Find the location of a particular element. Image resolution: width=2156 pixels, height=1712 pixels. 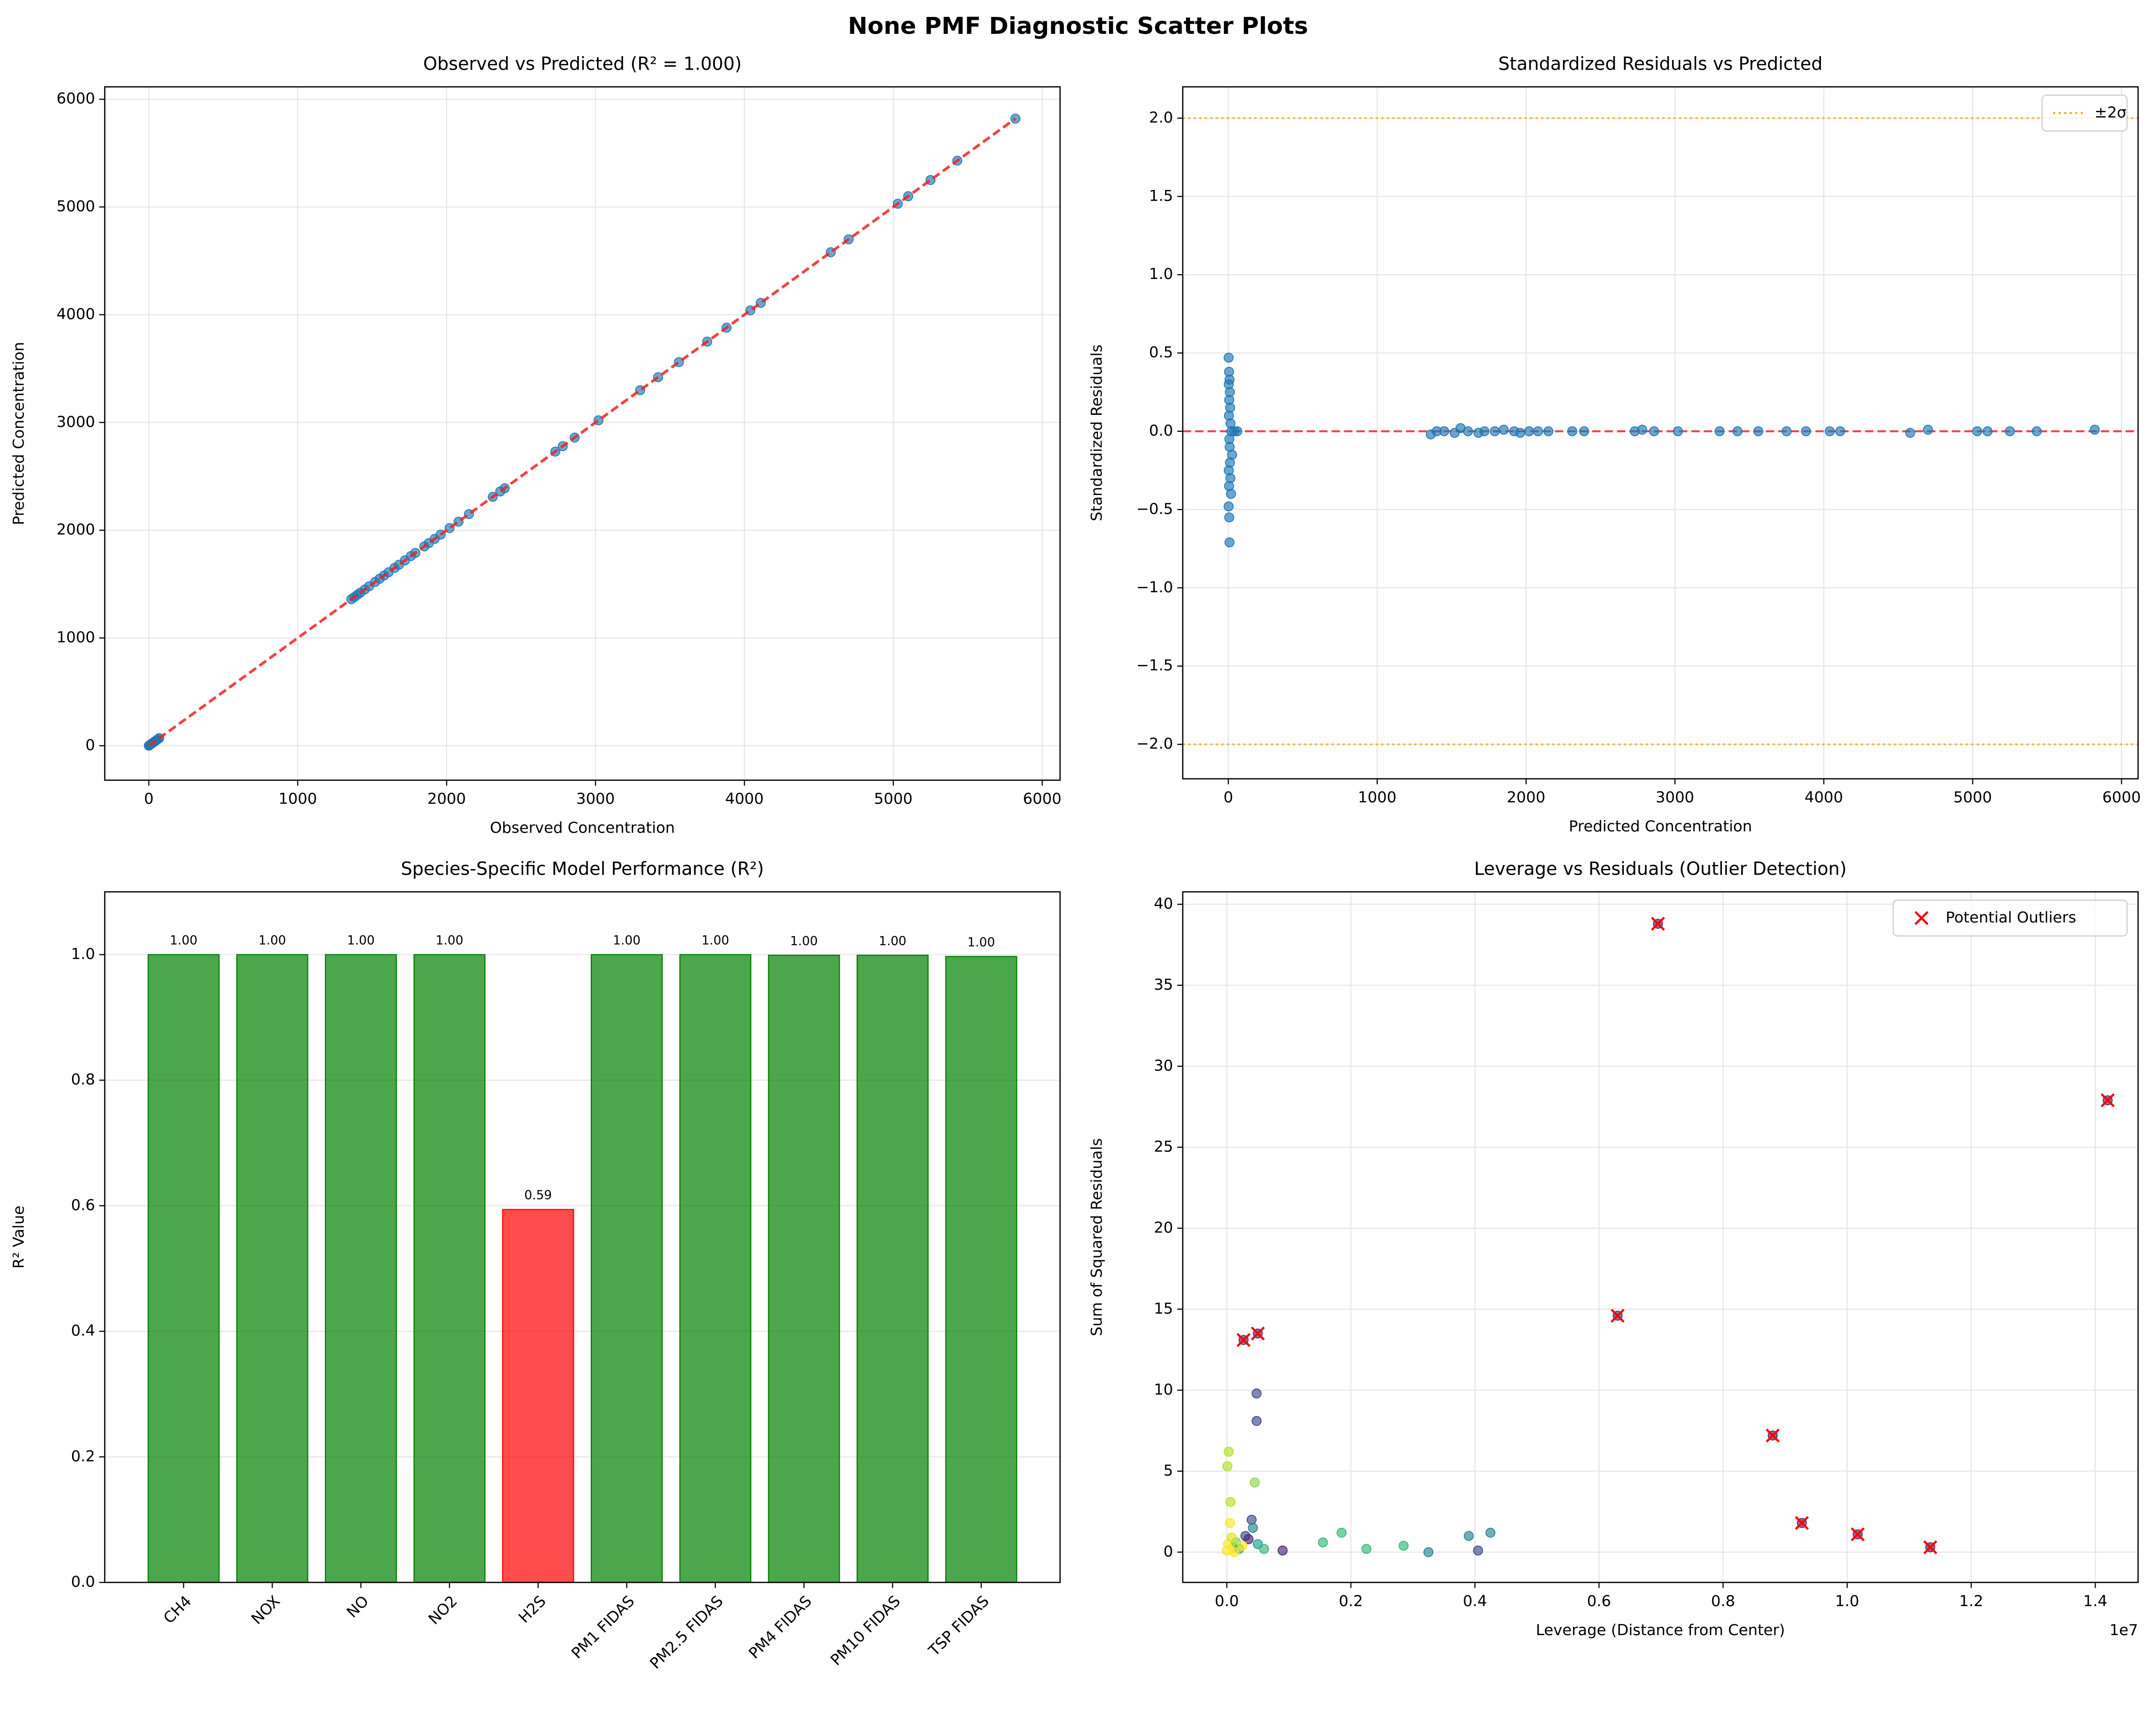

y-tick-label: 0.5 is located at coordinates (1161, 352).